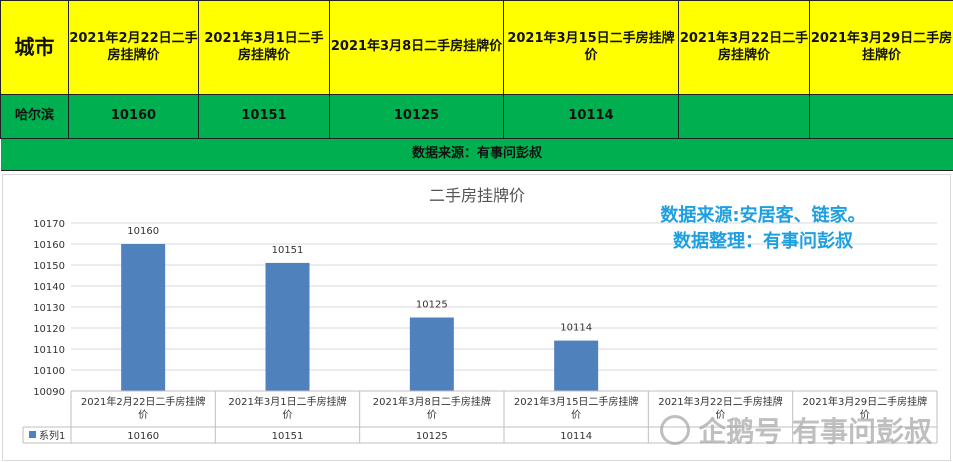  What do you see at coordinates (49, 329) in the screenshot?
I see `y-tick-label: 10120` at bounding box center [49, 329].